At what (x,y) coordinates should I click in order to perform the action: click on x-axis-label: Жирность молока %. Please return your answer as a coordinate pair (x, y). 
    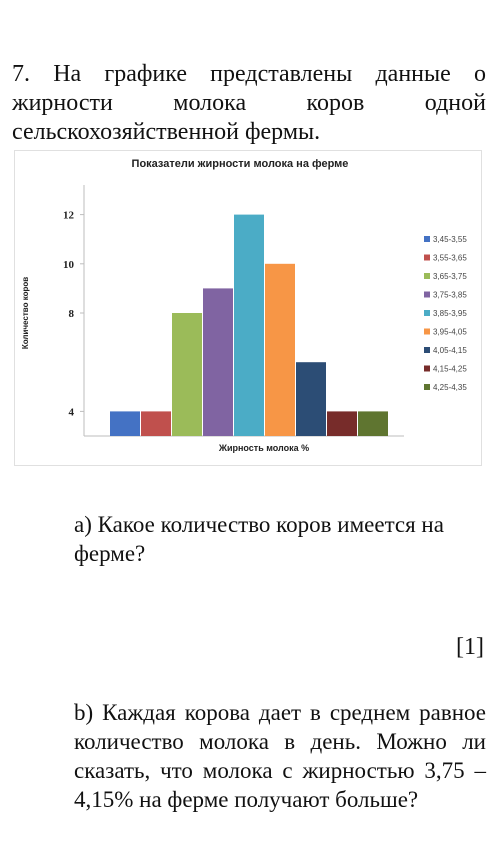
    Looking at the image, I should click on (263, 448).